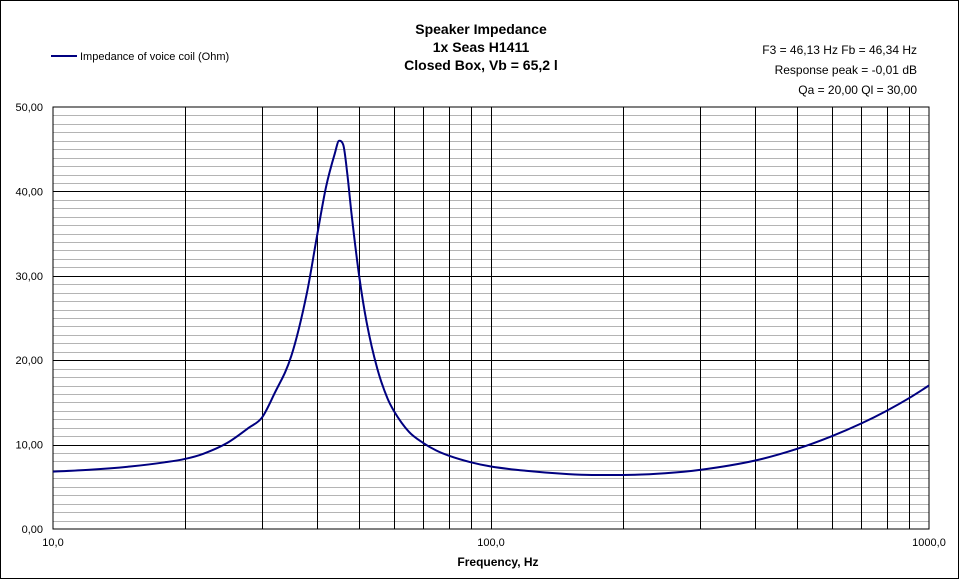 The image size is (959, 579). What do you see at coordinates (491, 543) in the screenshot?
I see `x-tick-label: 100,0` at bounding box center [491, 543].